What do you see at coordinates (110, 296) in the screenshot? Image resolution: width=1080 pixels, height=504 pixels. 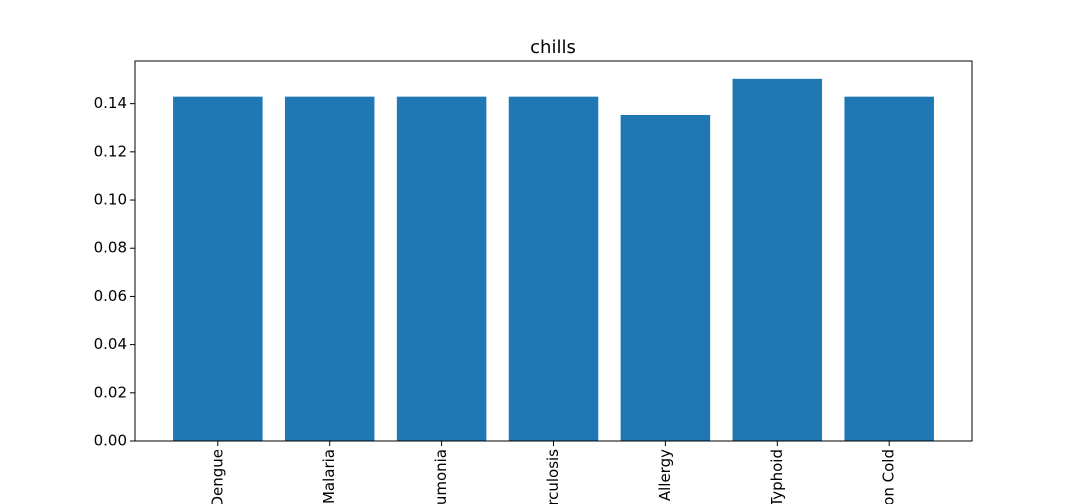 I see `y-tick-label: 0.06` at bounding box center [110, 296].